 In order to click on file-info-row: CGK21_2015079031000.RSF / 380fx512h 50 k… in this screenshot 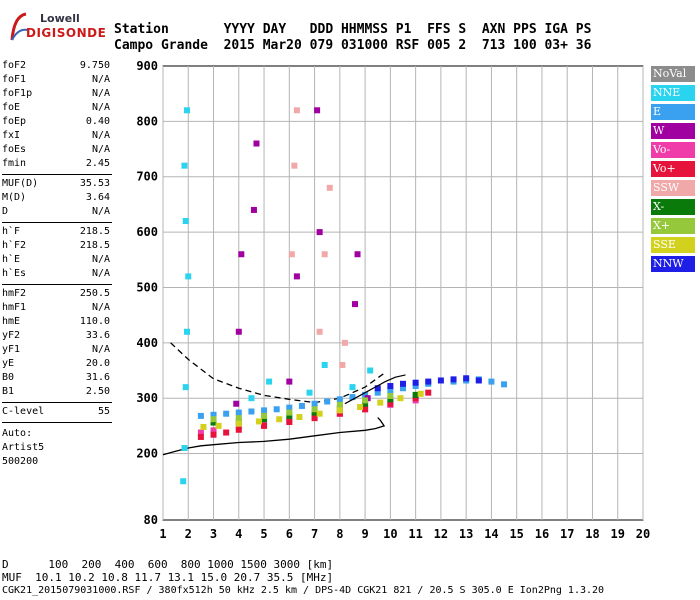, I will do `click(303, 590)`.